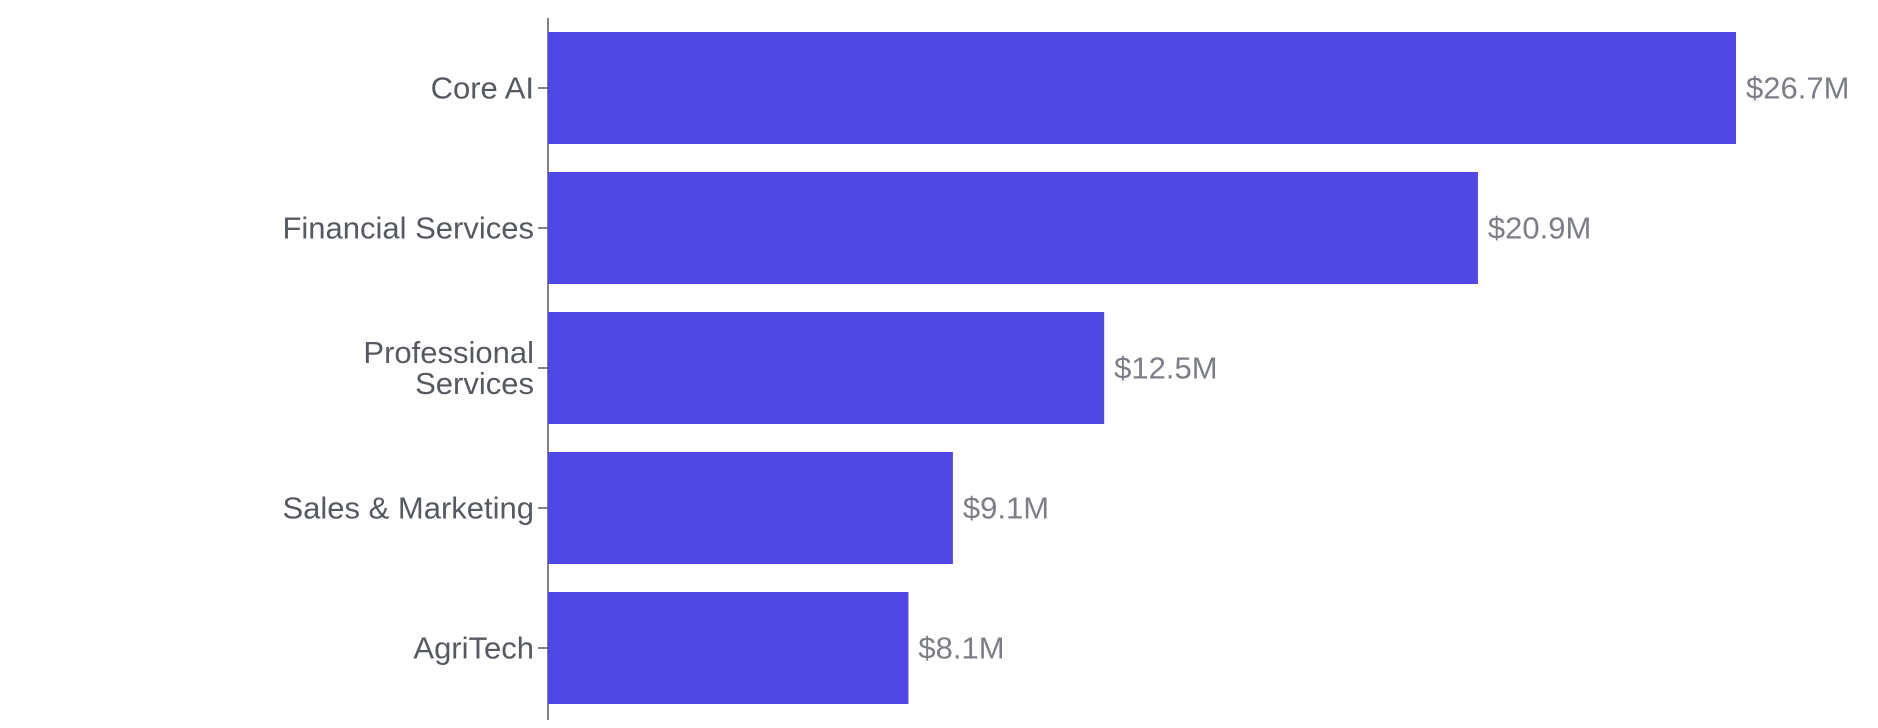  I want to click on value-label: $20.9M, so click(1539, 228).